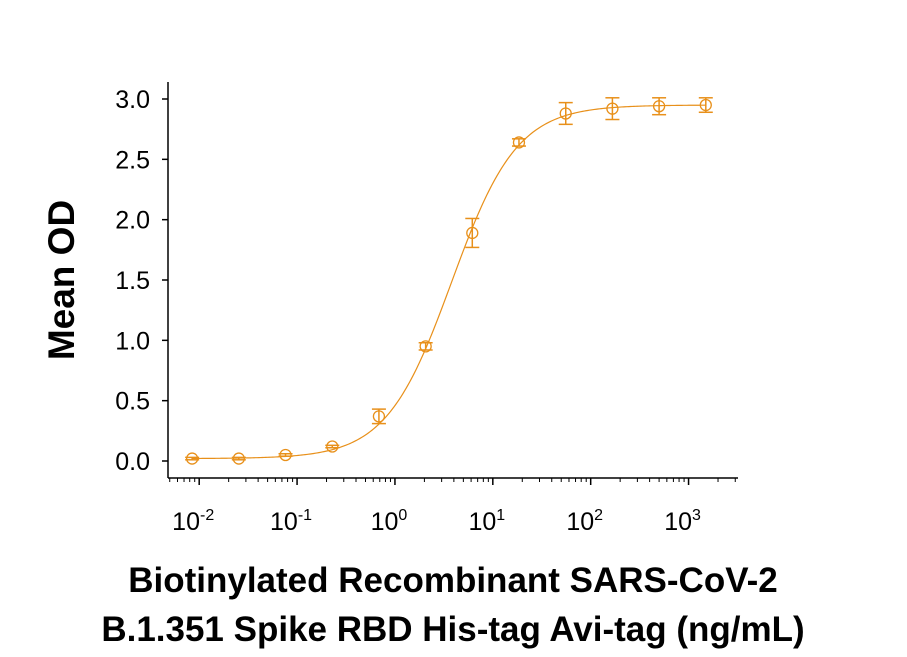 The width and height of the screenshot is (907, 657). I want to click on x-tick-exponent: 1, so click(500, 515).